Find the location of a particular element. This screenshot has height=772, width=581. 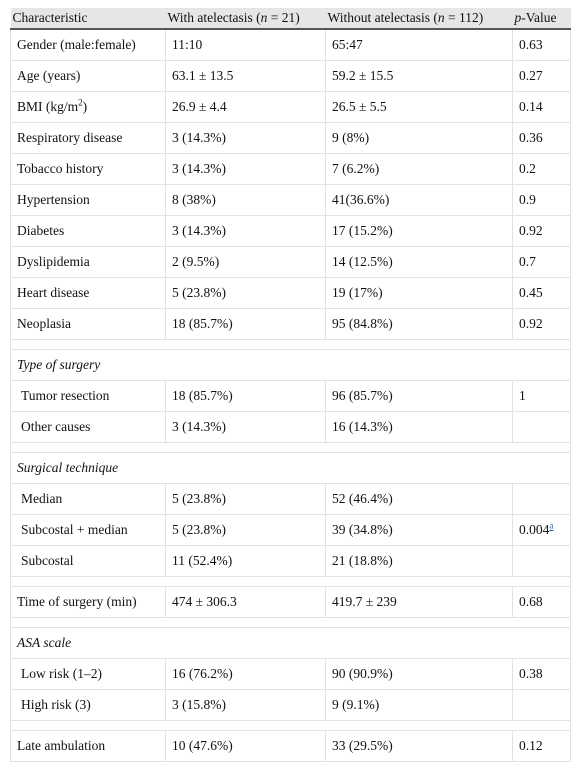

table-row: Low risk (1–2) 16 (76.2%) 90 (90.9%) 0.38 is located at coordinates (290, 674).